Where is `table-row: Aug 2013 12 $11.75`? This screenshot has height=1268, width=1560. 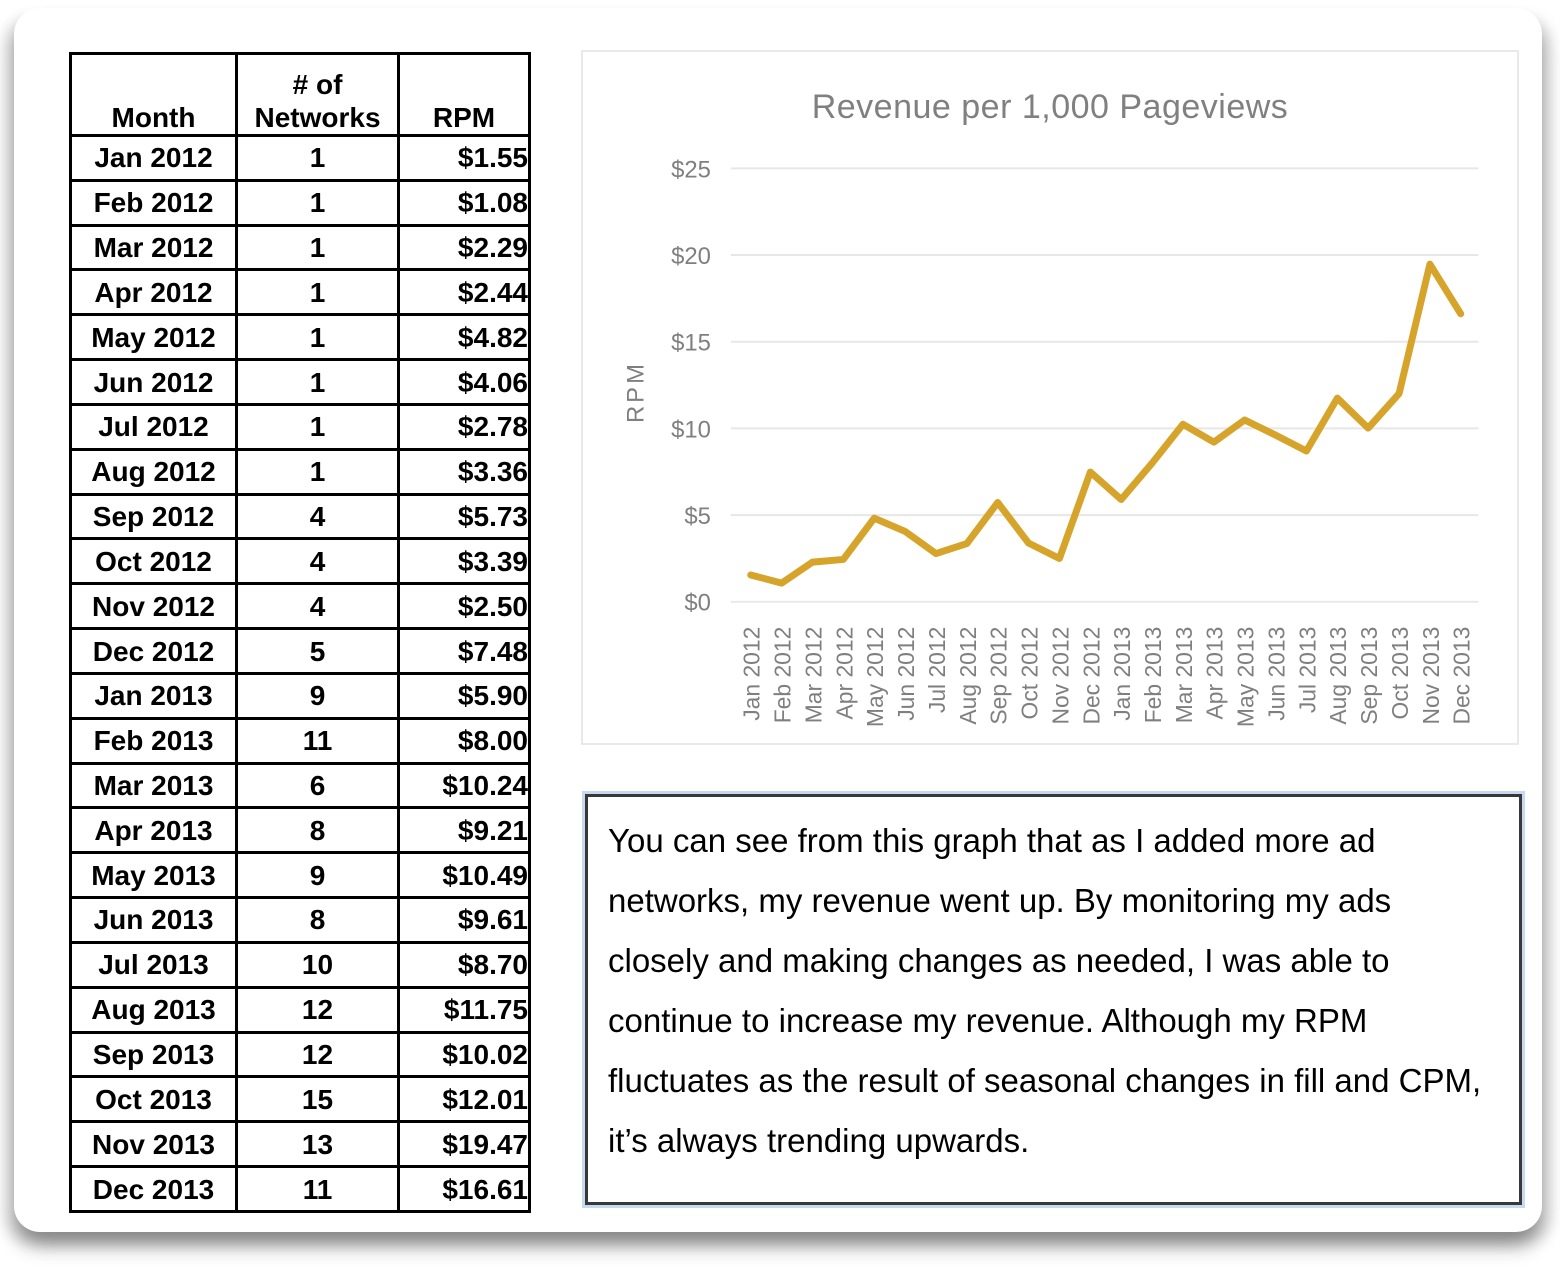
table-row: Aug 2013 12 $11.75 is located at coordinates (300, 1009).